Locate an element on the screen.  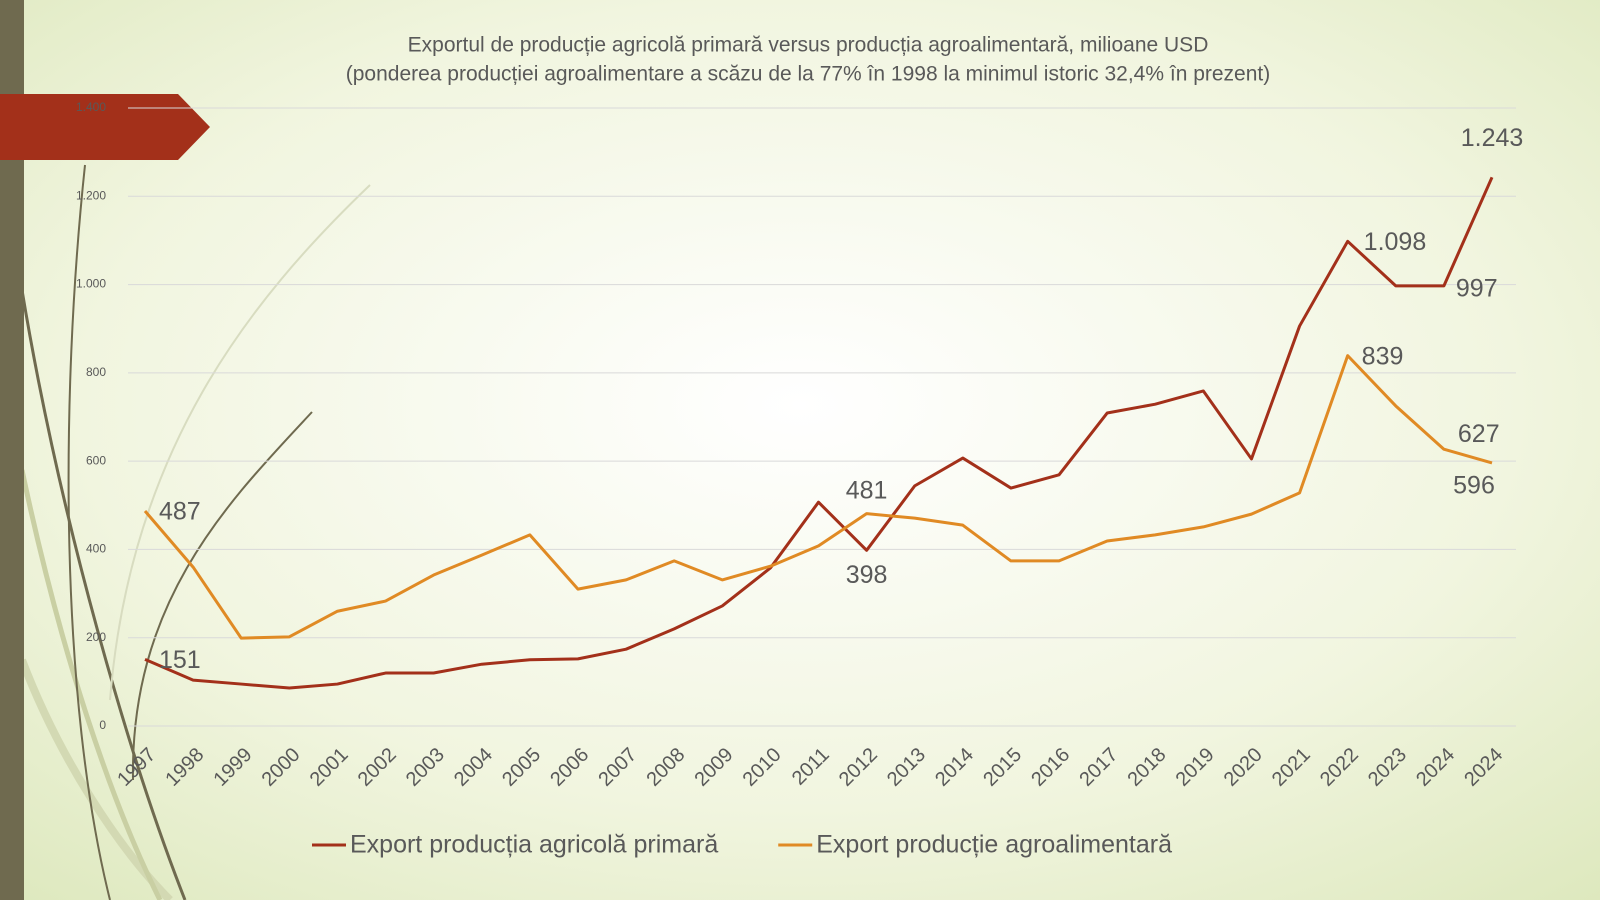
legend-label: Export producția agricolă primară is located at coordinates (534, 845).